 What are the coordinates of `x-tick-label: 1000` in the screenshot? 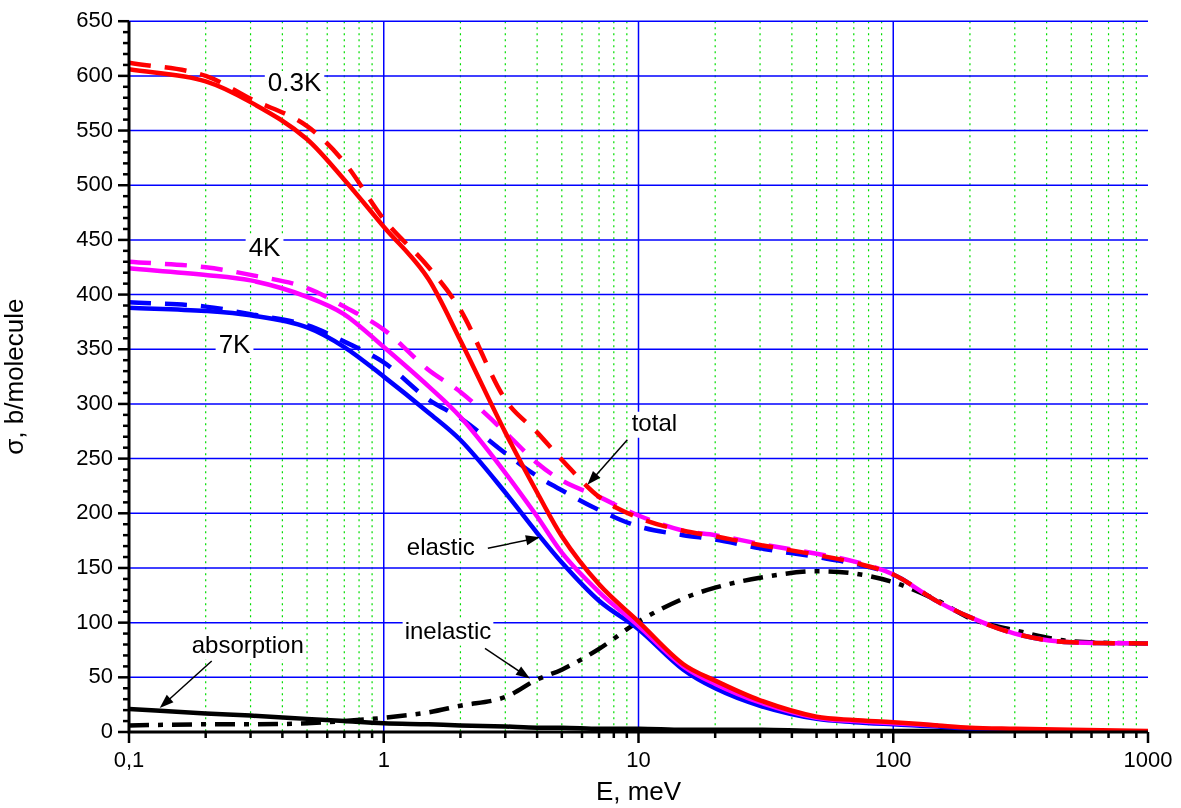 It's located at (1148, 760).